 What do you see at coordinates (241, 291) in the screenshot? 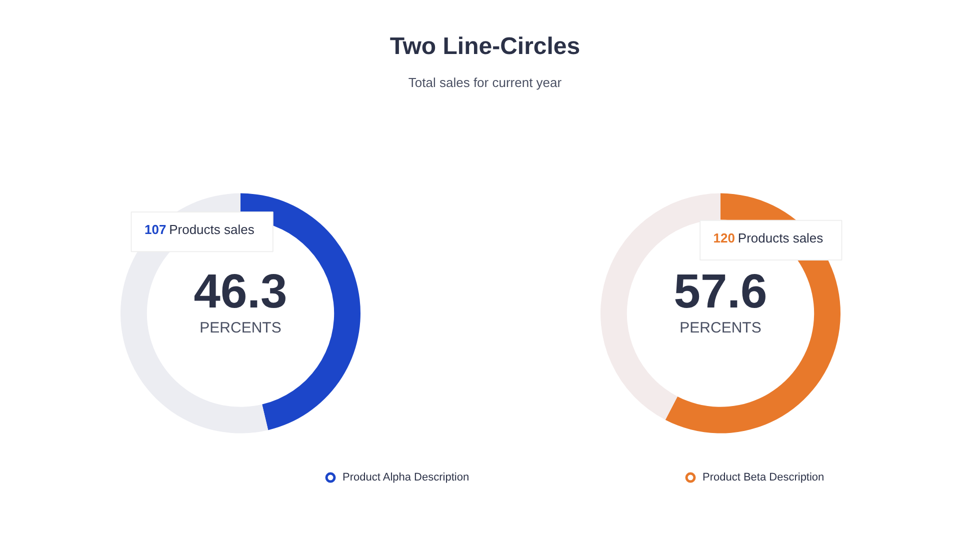
I see `data-label: 46.3` at bounding box center [241, 291].